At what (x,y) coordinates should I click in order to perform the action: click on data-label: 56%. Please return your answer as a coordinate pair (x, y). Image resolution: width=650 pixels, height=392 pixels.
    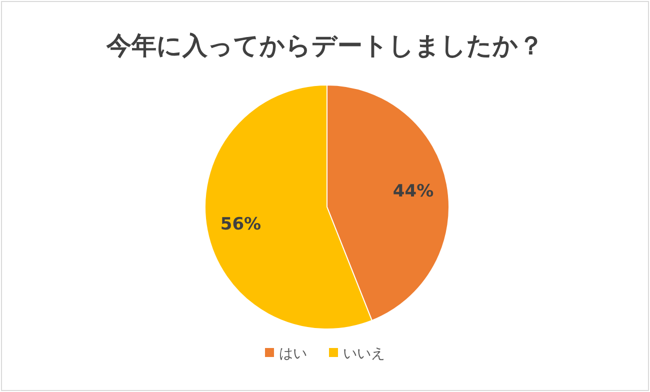
    Looking at the image, I should click on (241, 224).